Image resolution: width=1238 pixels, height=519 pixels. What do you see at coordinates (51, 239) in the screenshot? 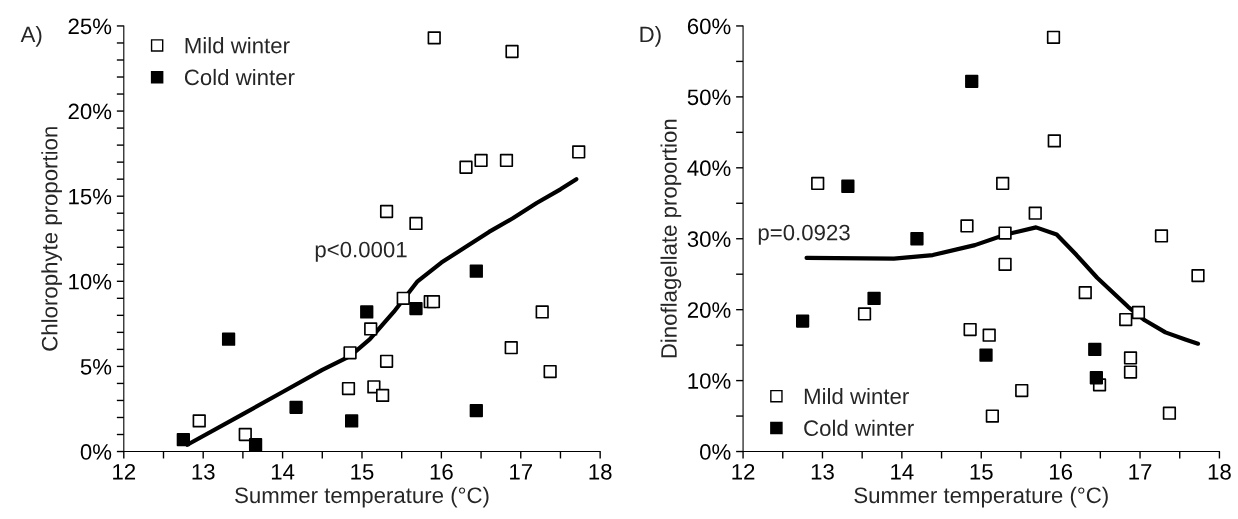
I see `y-axis-title: Chlorophyte proportion` at bounding box center [51, 239].